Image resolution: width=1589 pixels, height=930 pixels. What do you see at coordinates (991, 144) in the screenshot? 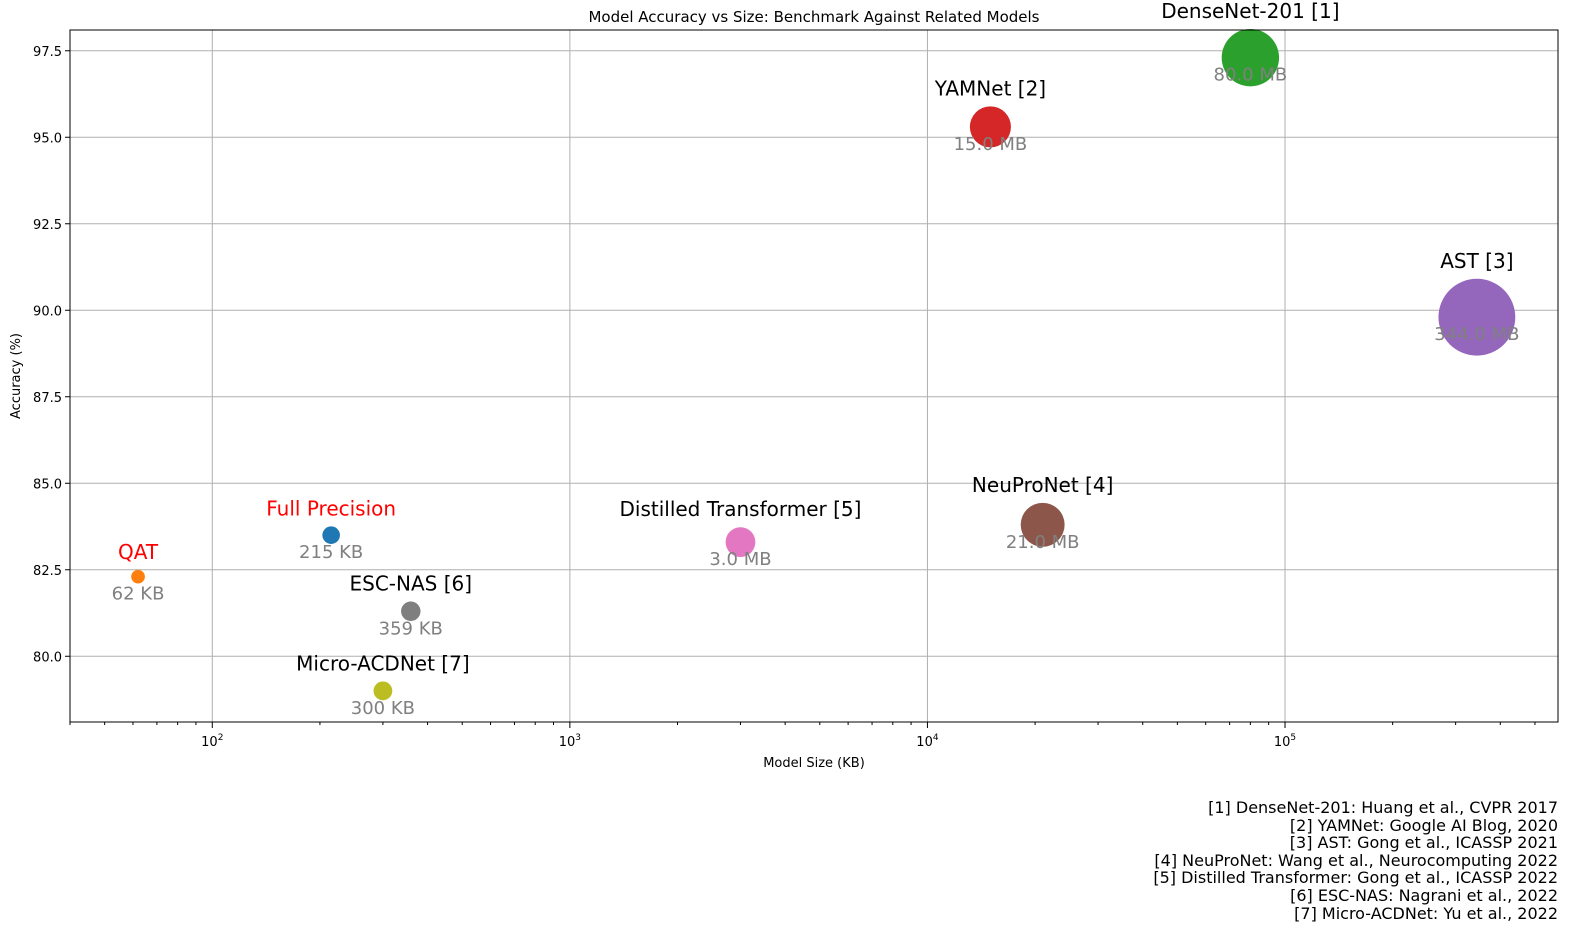
I see `point-size-label: 15.0 MB` at bounding box center [991, 144].